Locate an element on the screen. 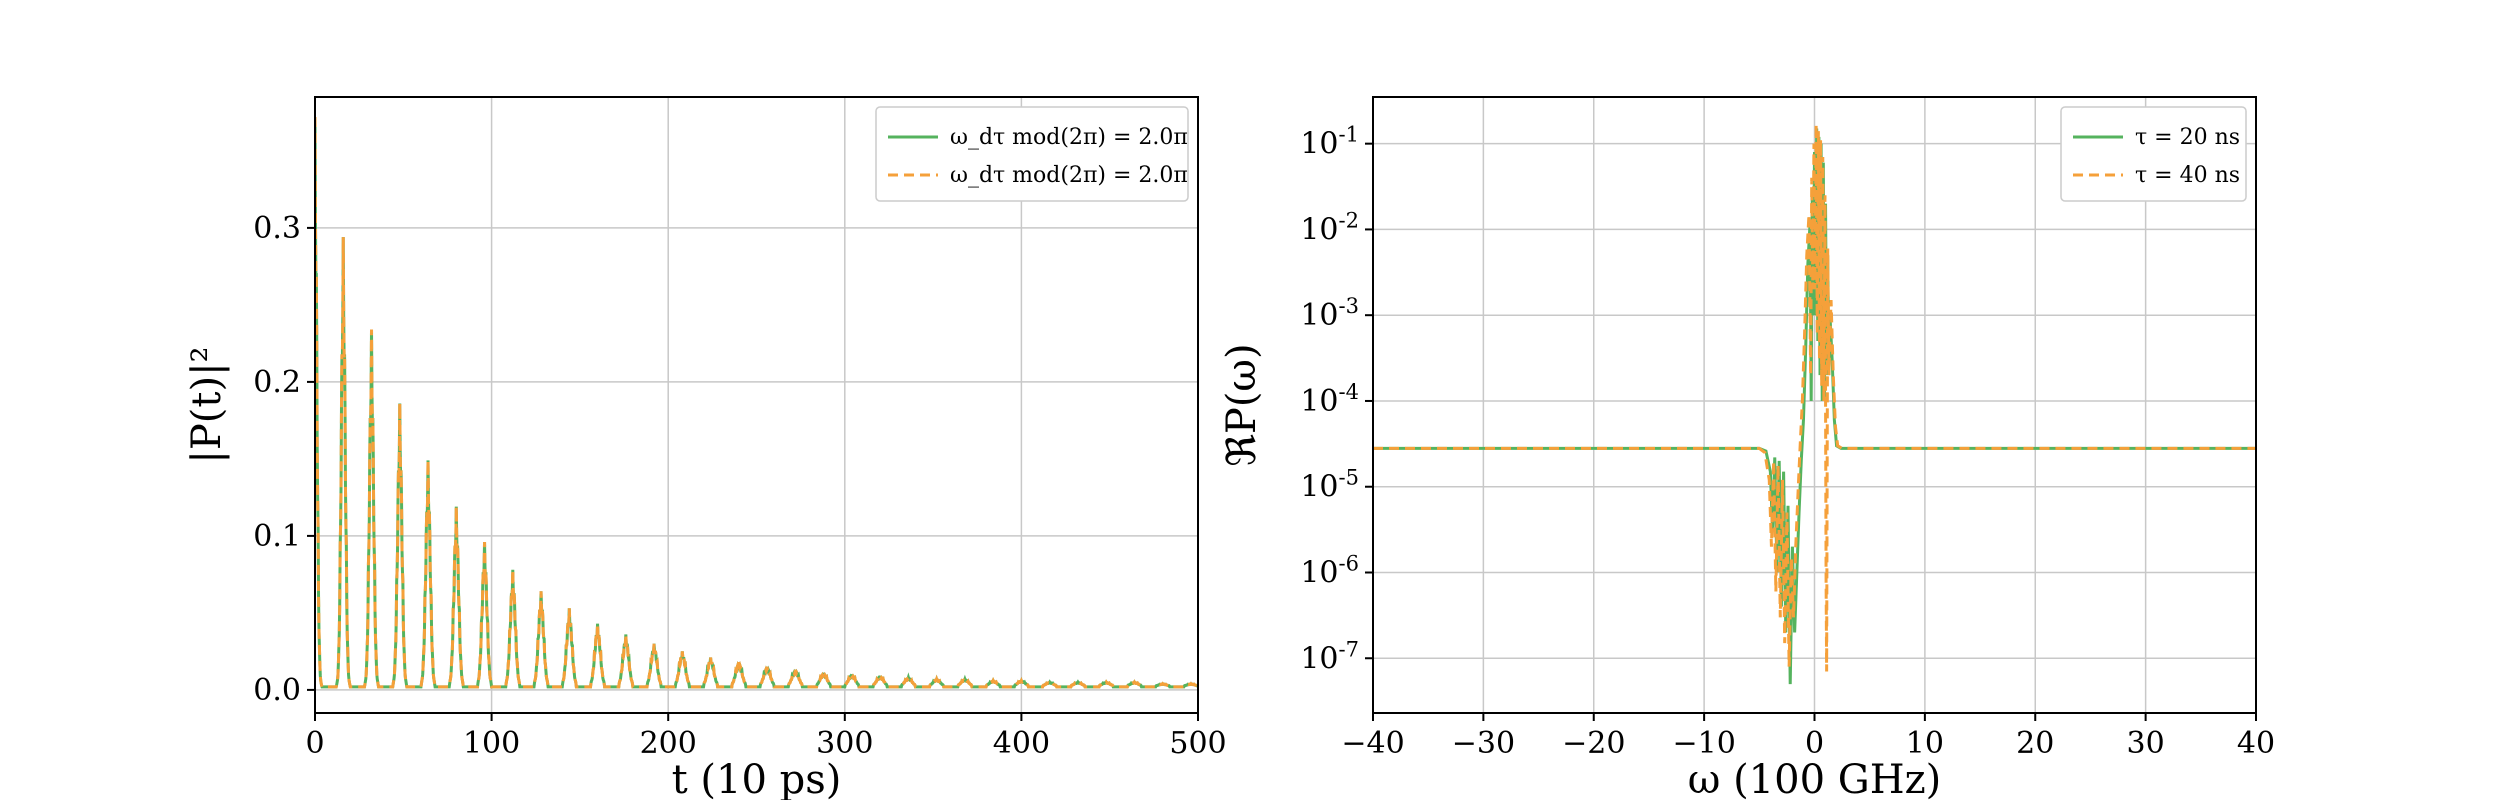 This screenshot has width=2500, height=800. y-tick-label: 10⁻³ is located at coordinates (1329, 313).